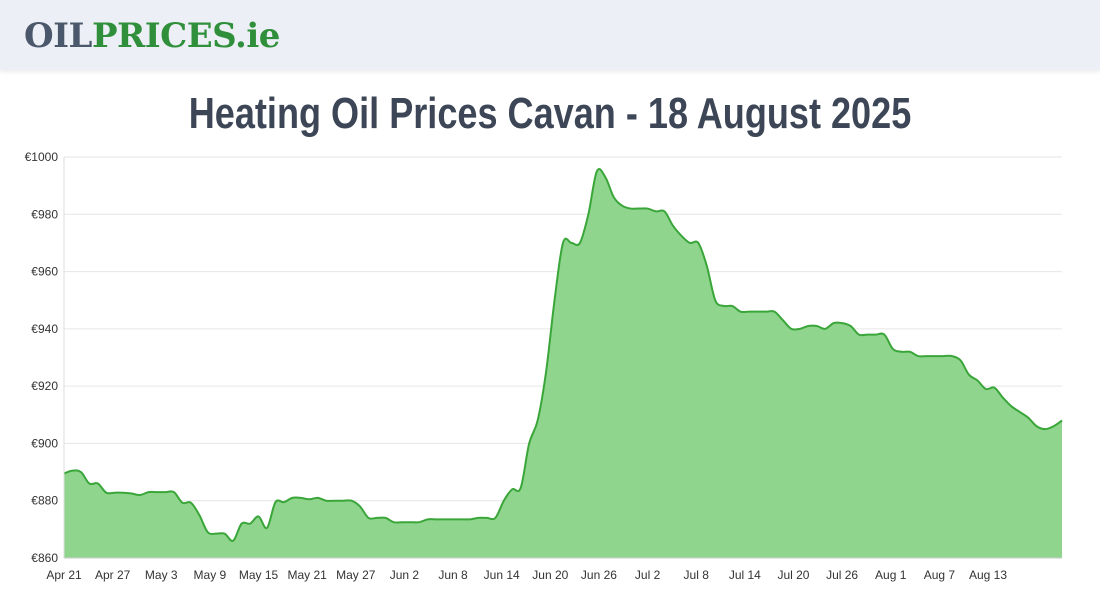 The height and width of the screenshot is (600, 1100). What do you see at coordinates (453, 575) in the screenshot?
I see `x-tick-label: Jun 8` at bounding box center [453, 575].